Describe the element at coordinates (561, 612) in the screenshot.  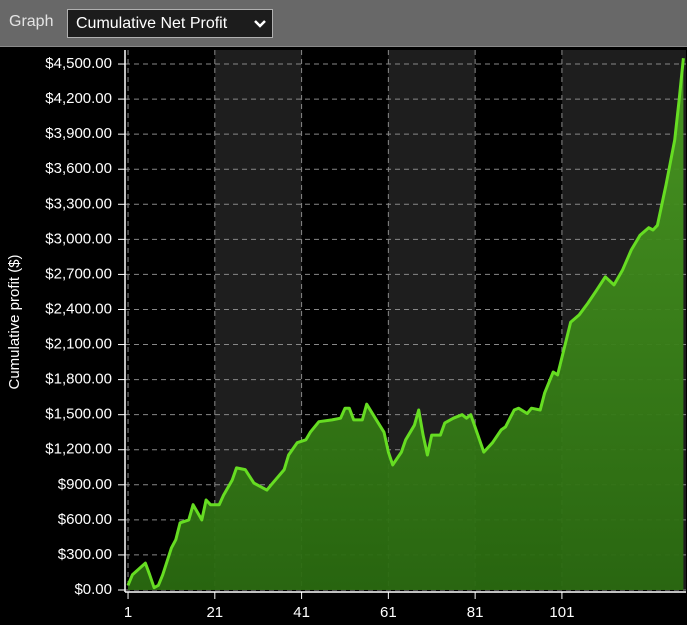
I see `x-tick-label: 101` at that location.